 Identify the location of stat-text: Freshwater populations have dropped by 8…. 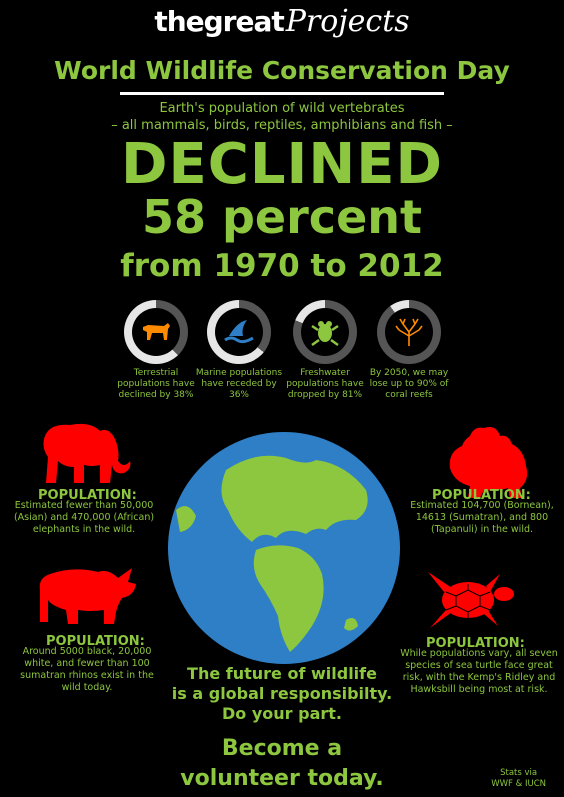
(325, 384).